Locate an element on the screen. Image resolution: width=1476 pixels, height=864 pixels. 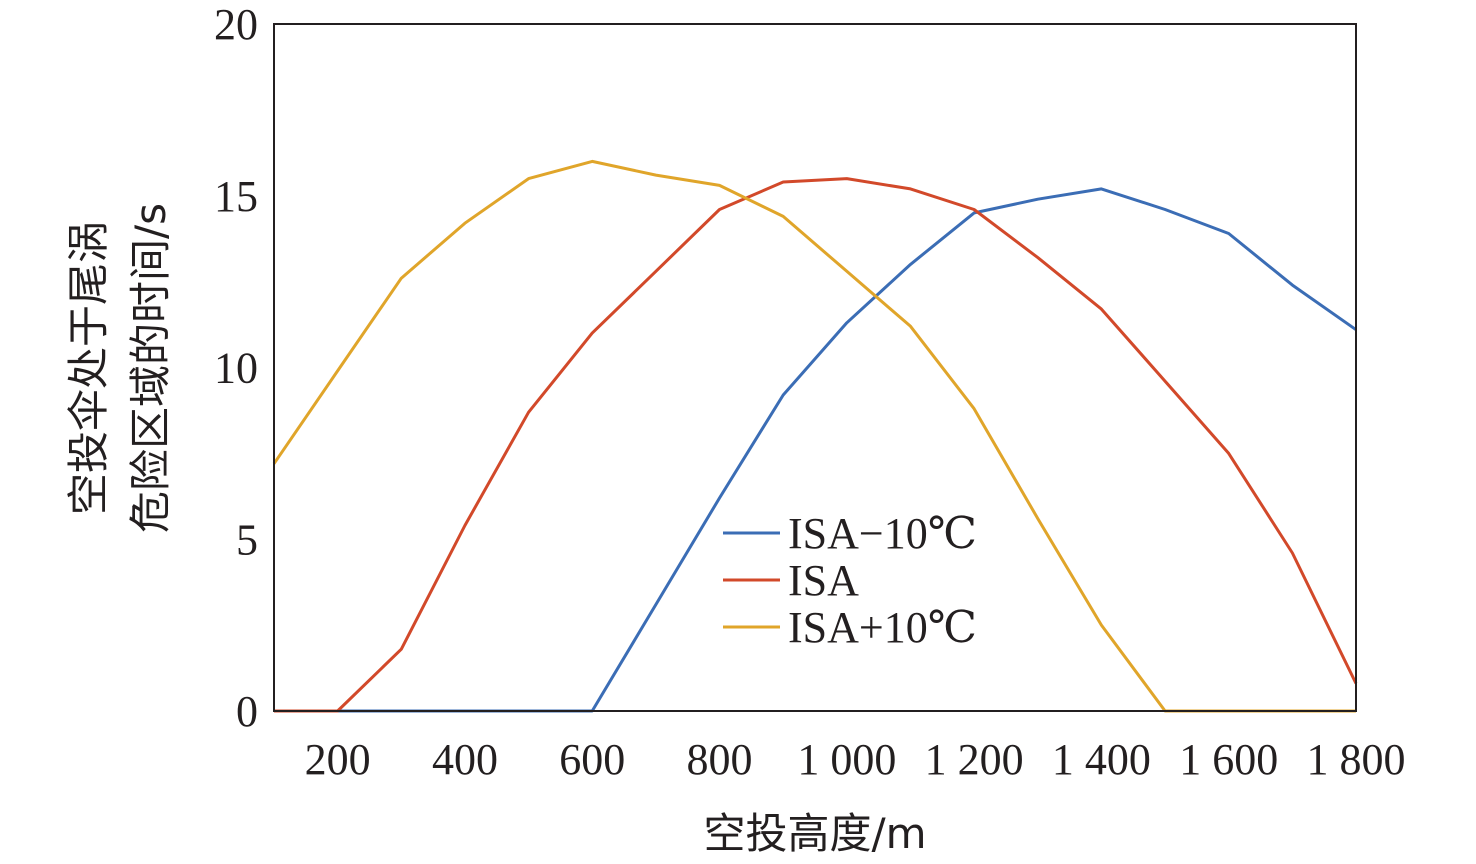
x-axis-title: 空投高度/m is located at coordinates (814, 833).